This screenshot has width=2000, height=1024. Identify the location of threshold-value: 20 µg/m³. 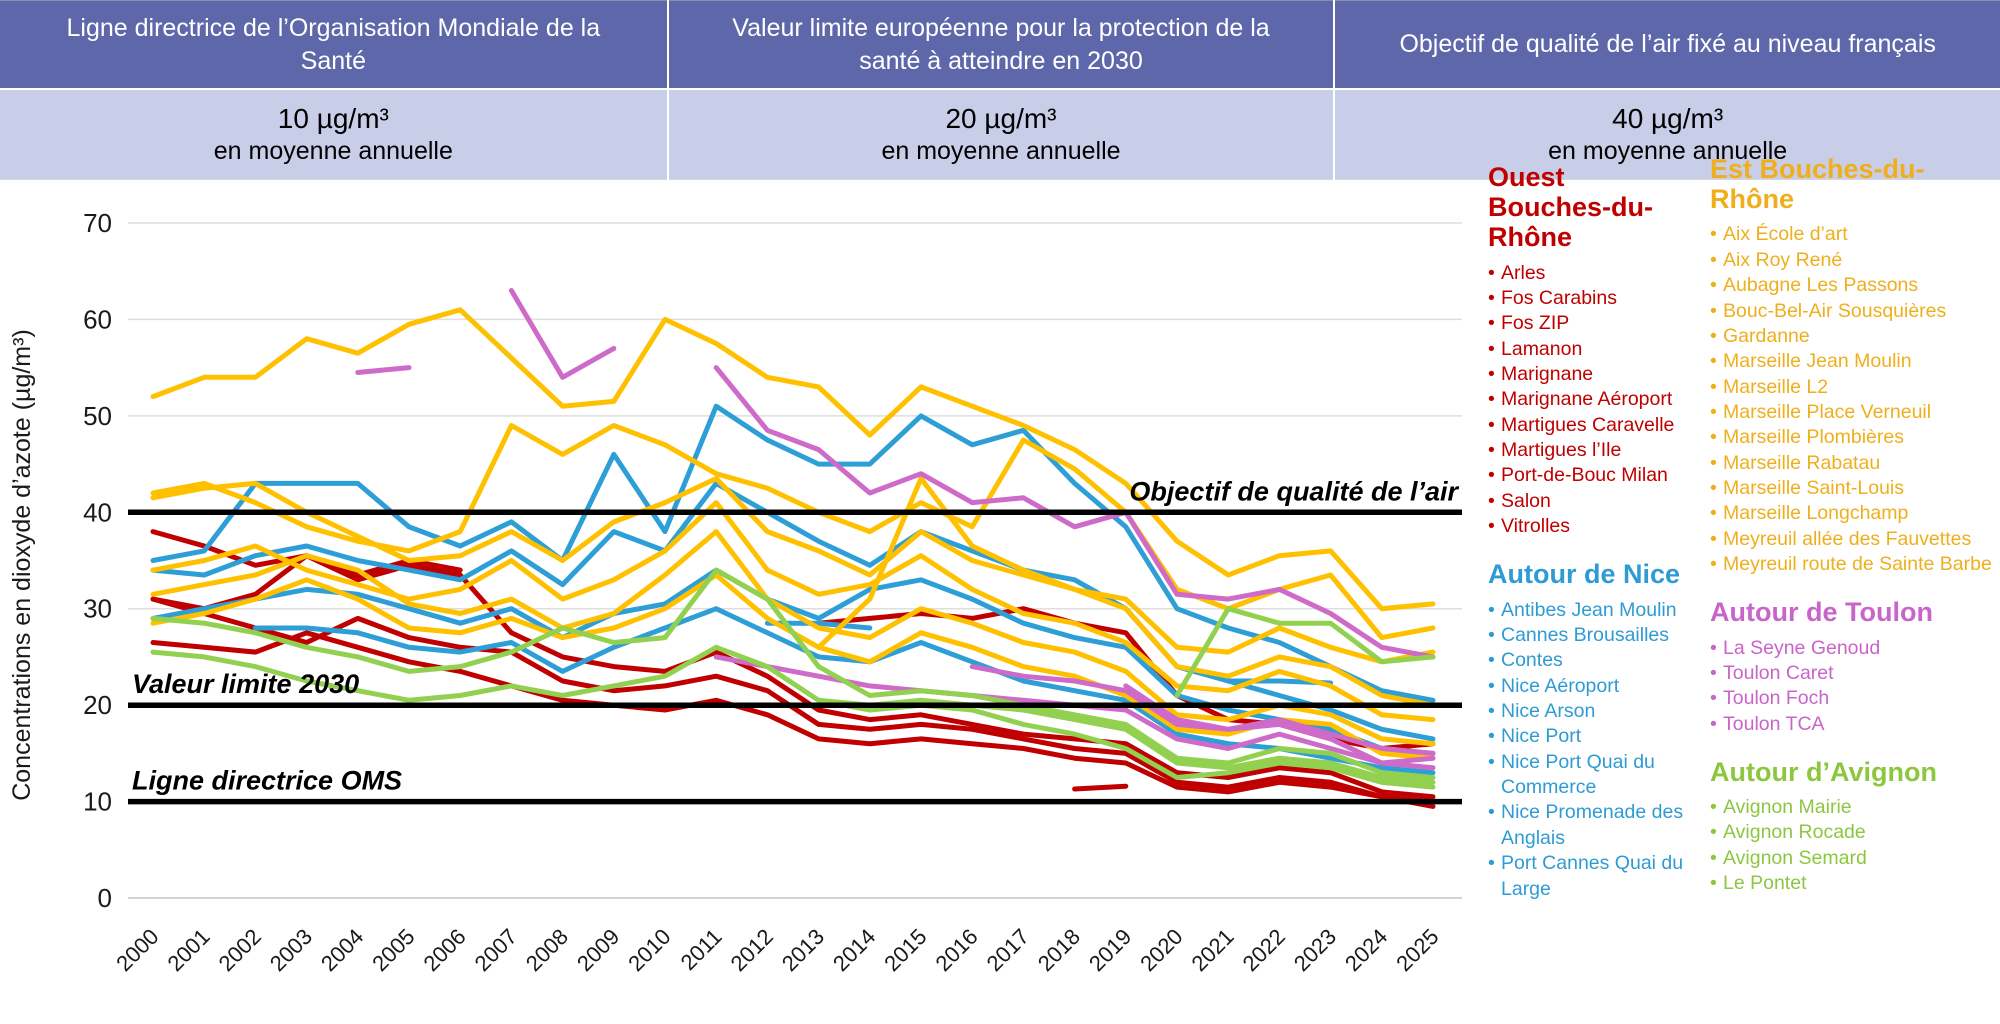
(1001, 118).